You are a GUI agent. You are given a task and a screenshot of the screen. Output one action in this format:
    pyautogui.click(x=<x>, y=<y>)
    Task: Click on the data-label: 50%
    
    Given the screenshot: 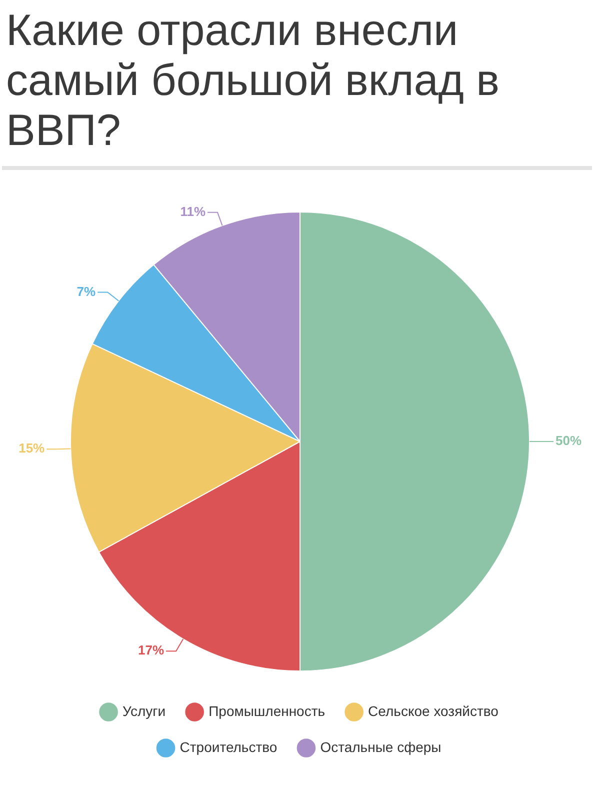 What is the action you would take?
    pyautogui.click(x=569, y=440)
    